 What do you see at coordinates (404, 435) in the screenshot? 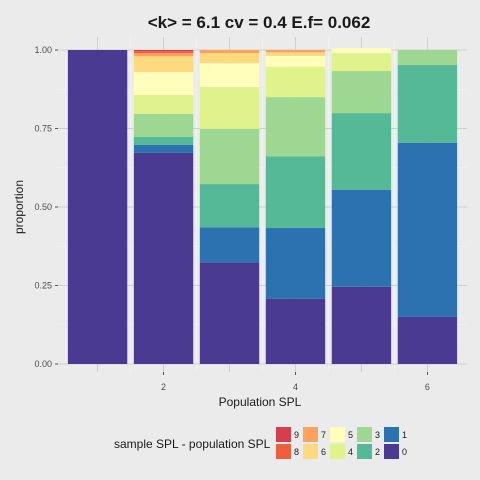
I see `legend-label: 1` at bounding box center [404, 435].